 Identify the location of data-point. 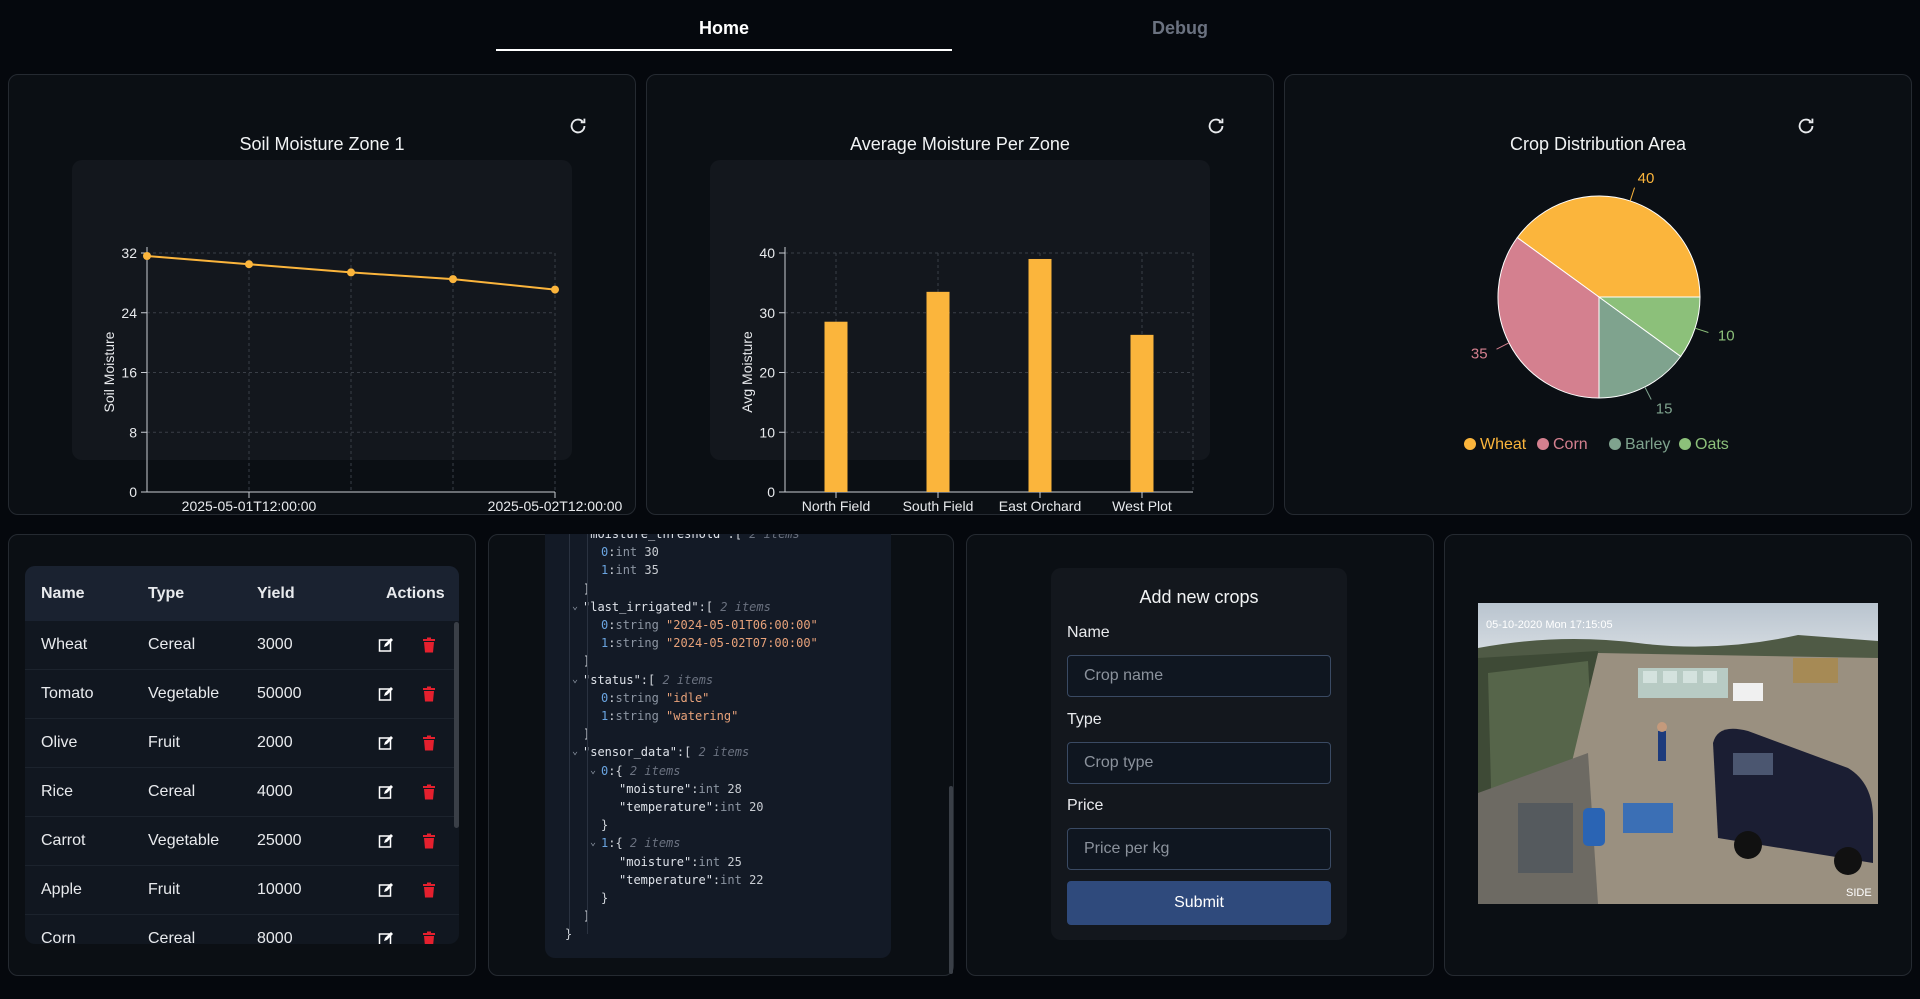
(555, 289).